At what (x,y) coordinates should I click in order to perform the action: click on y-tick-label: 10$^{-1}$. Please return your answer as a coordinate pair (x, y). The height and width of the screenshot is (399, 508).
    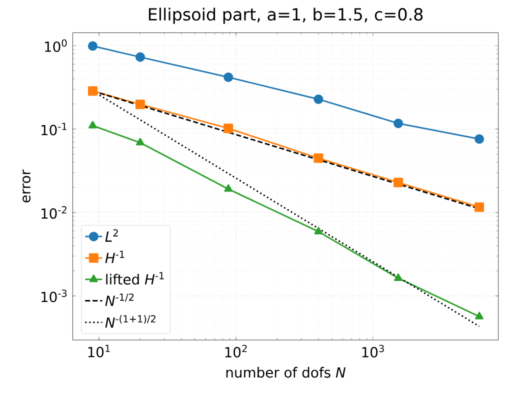
    Looking at the image, I should click on (54, 129).